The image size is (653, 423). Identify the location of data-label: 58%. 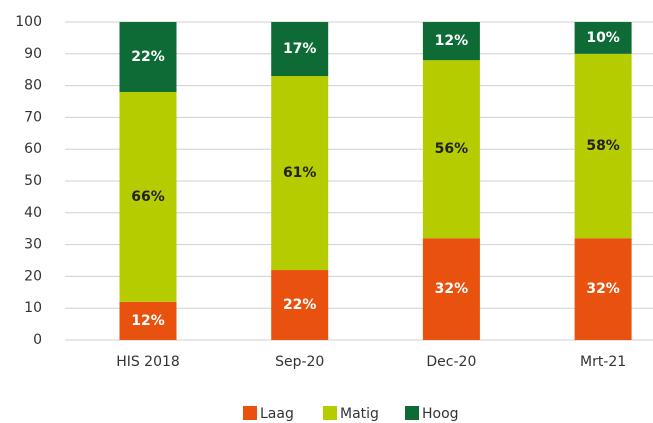
(603, 146).